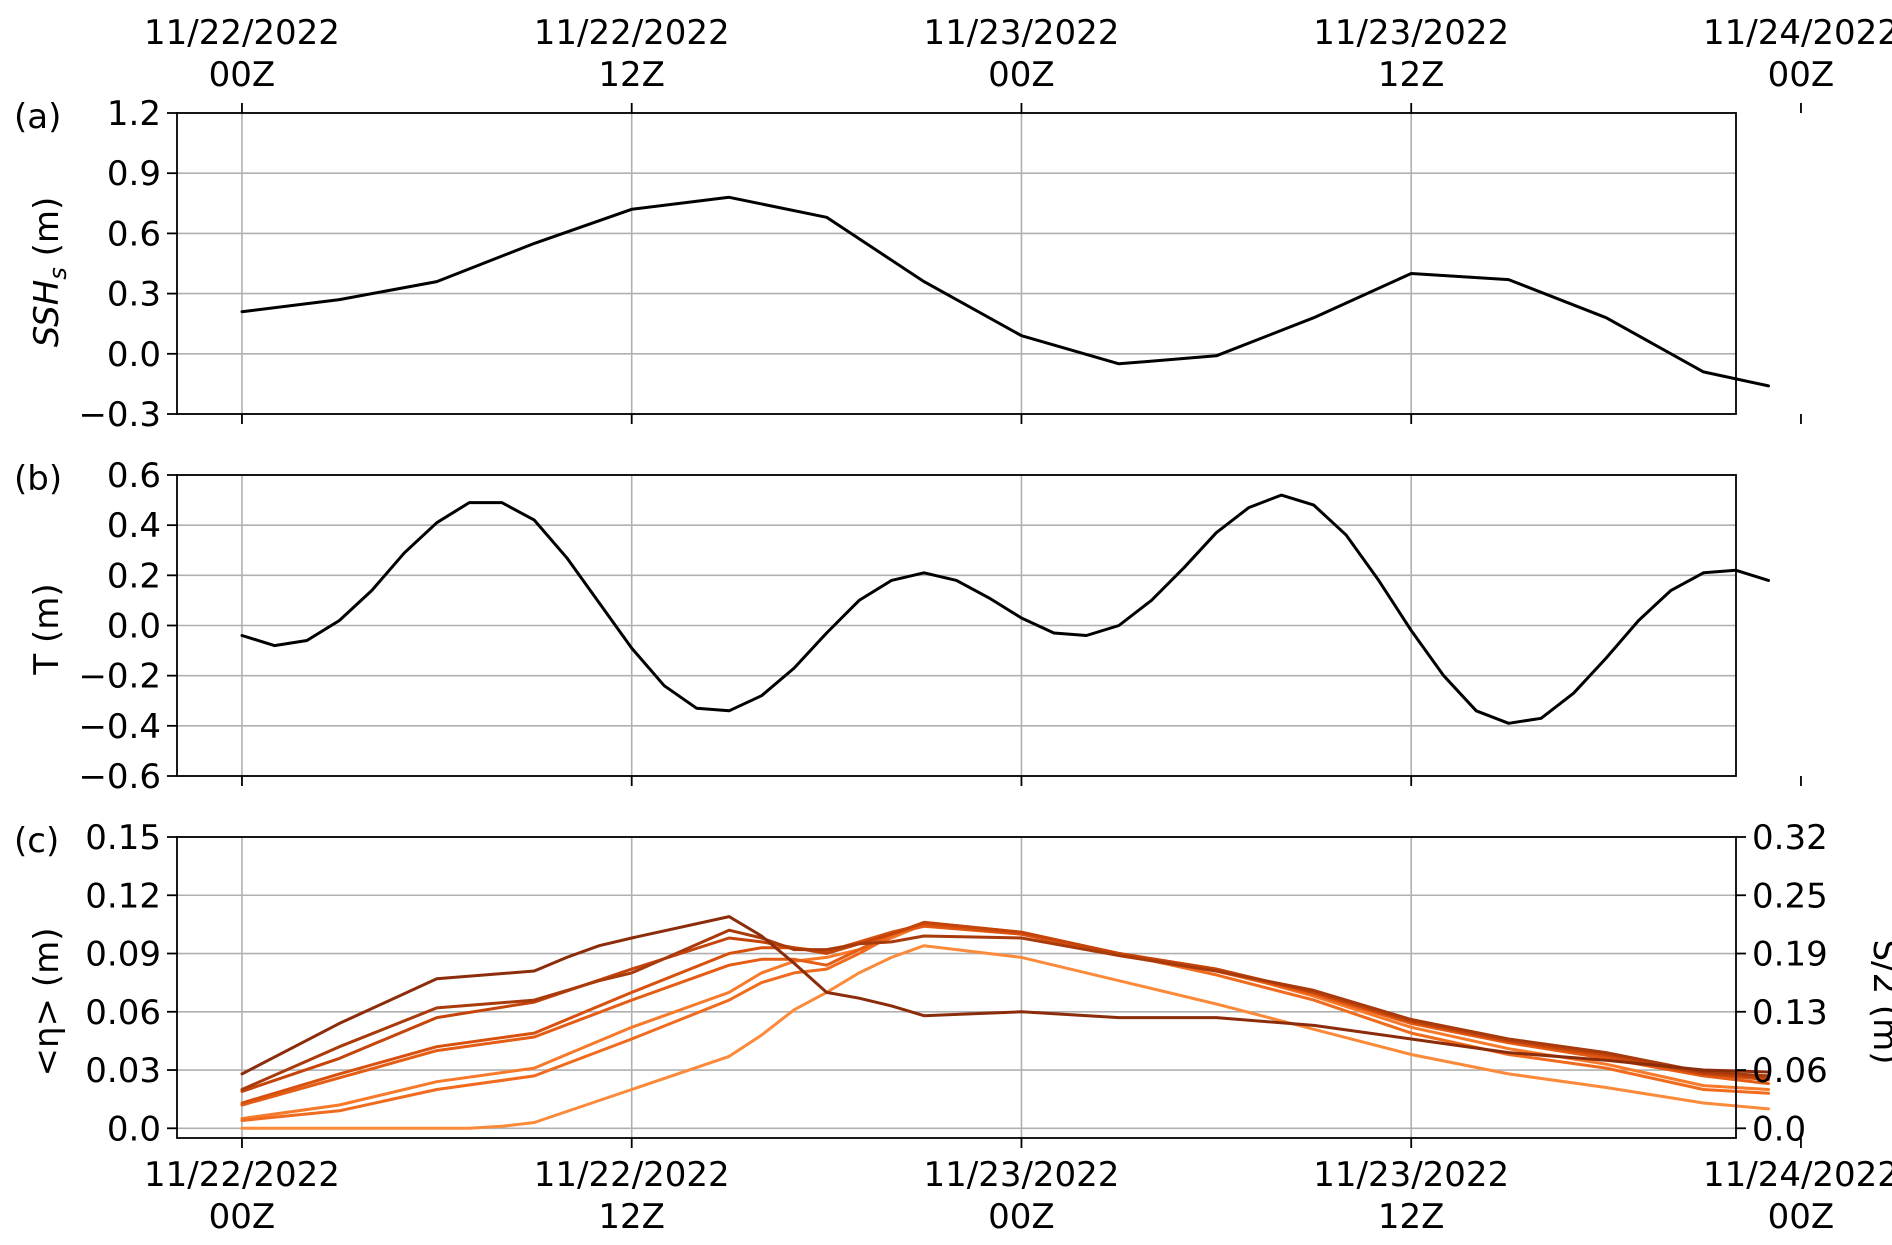 The height and width of the screenshot is (1245, 1892). I want to click on panel-c-y-tick-label: 0.12, so click(123, 896).